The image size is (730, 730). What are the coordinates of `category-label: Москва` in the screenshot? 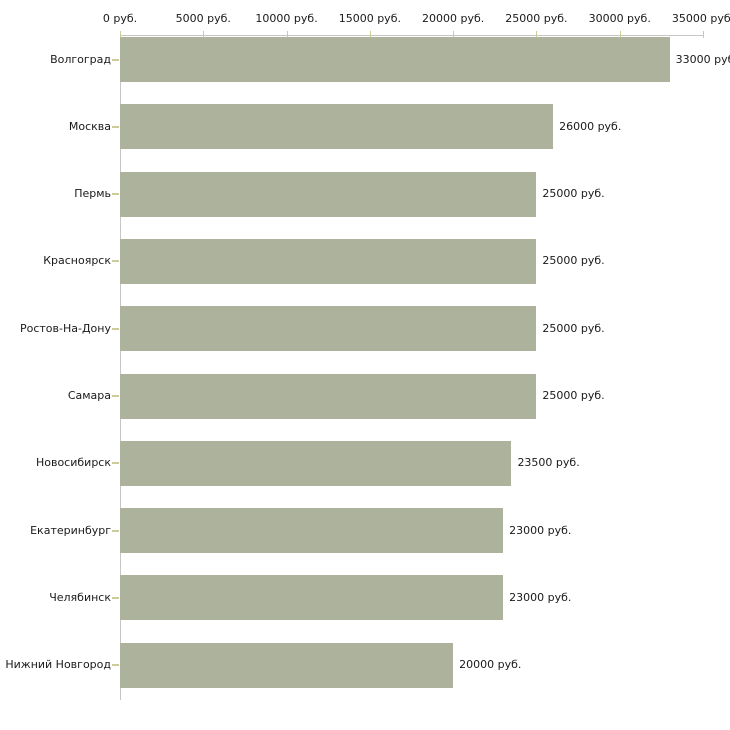 It's located at (89, 126).